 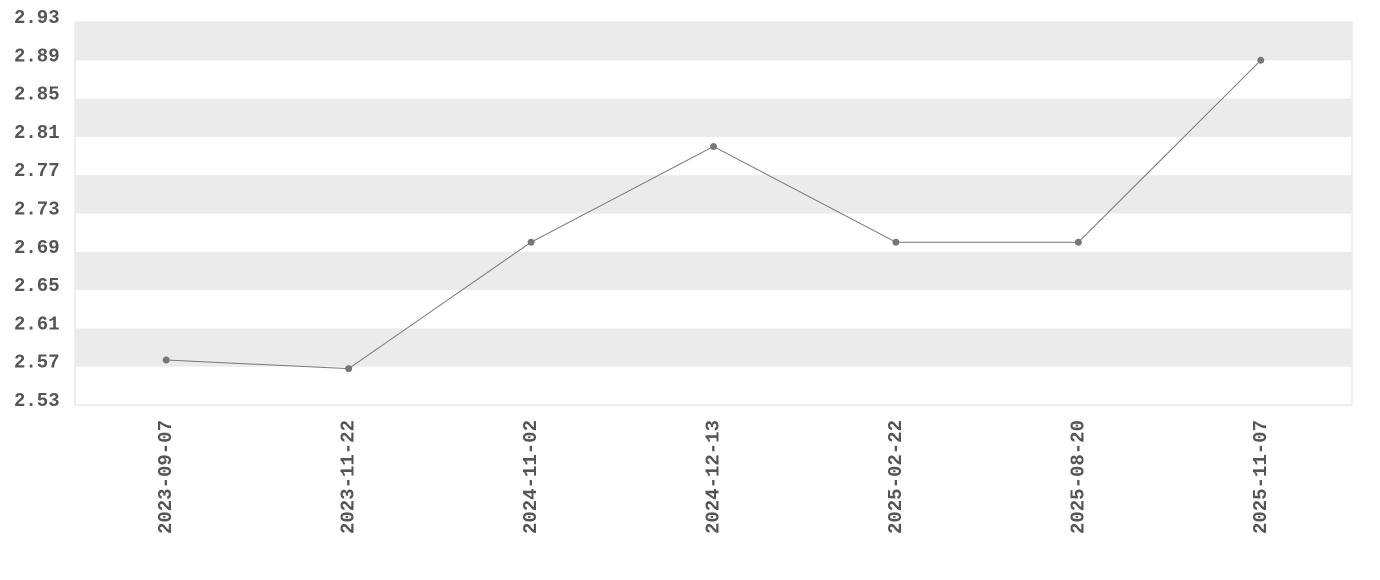 I want to click on y-tick-label: 2.89, so click(x=37, y=56).